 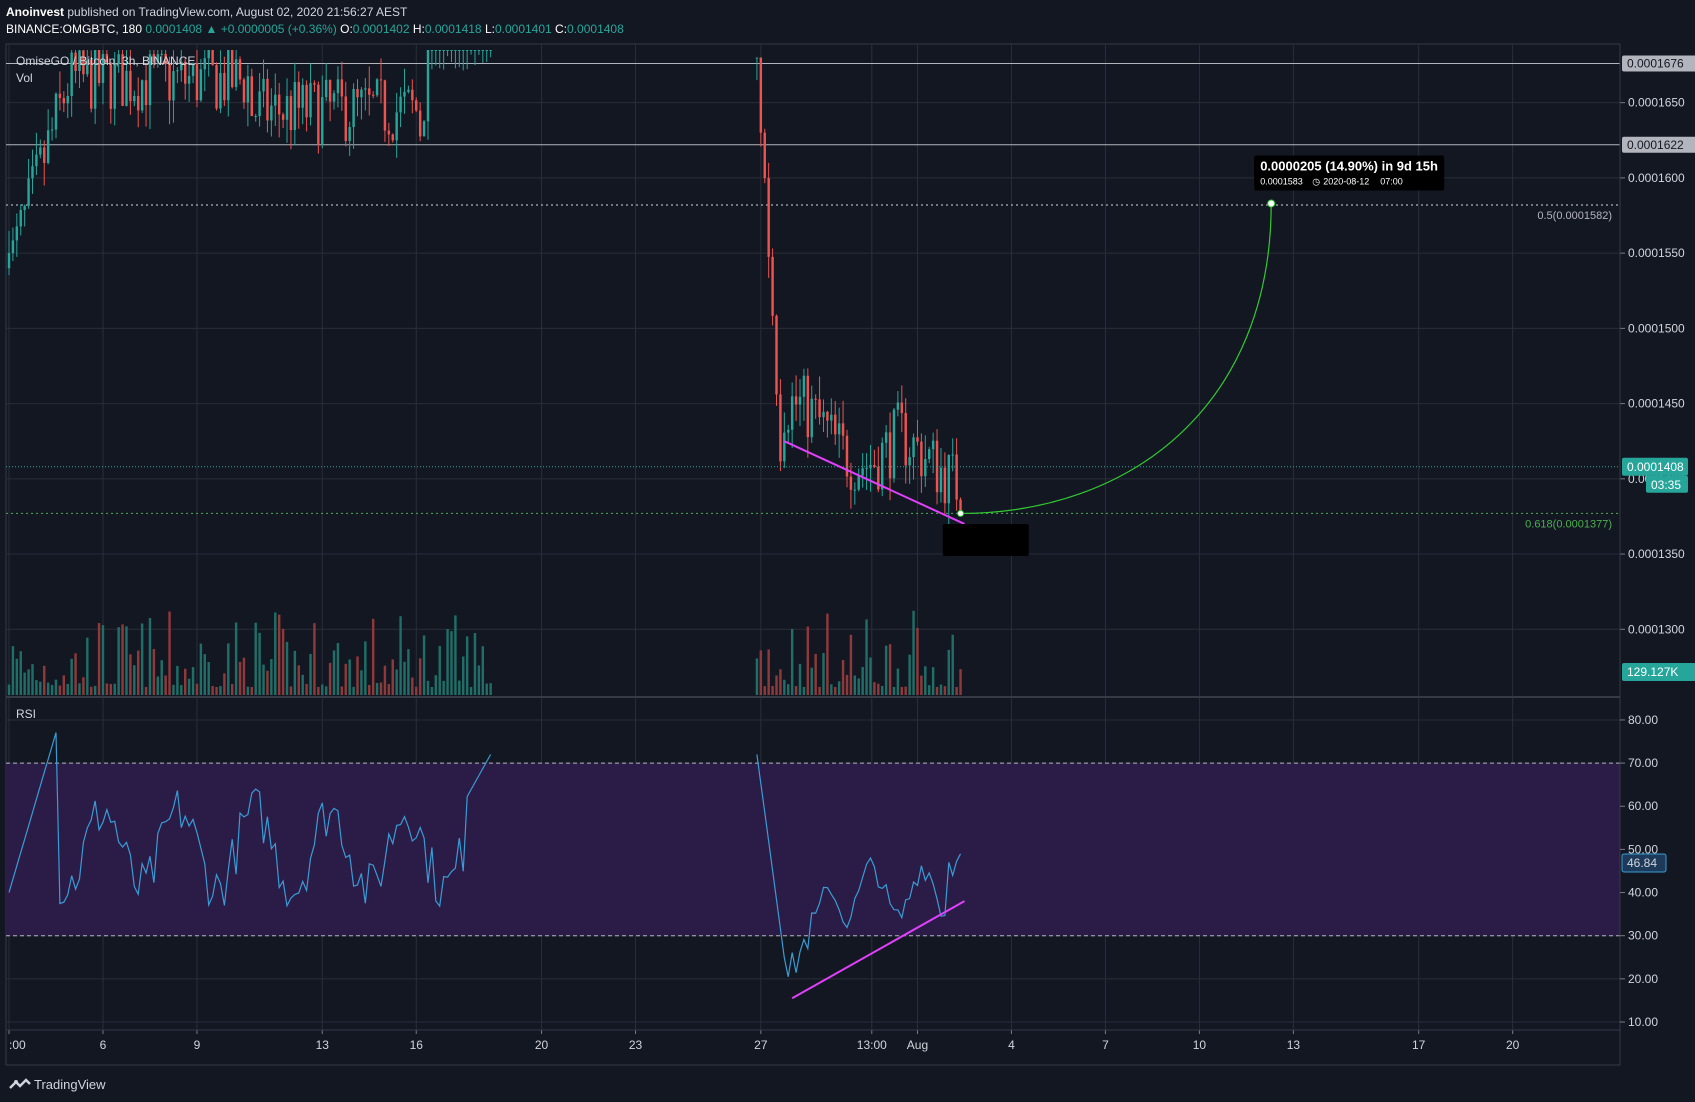 What do you see at coordinates (1116, 359) in the screenshot?
I see `projection-curve` at bounding box center [1116, 359].